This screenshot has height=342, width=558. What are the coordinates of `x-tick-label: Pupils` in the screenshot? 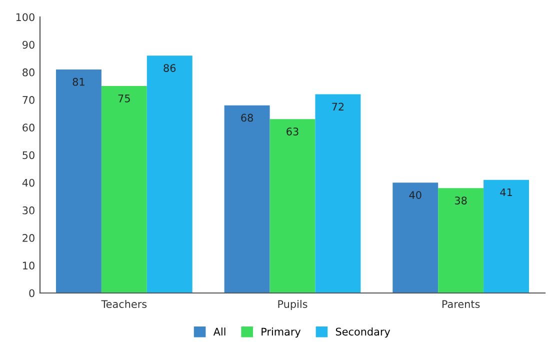 It's located at (293, 305).